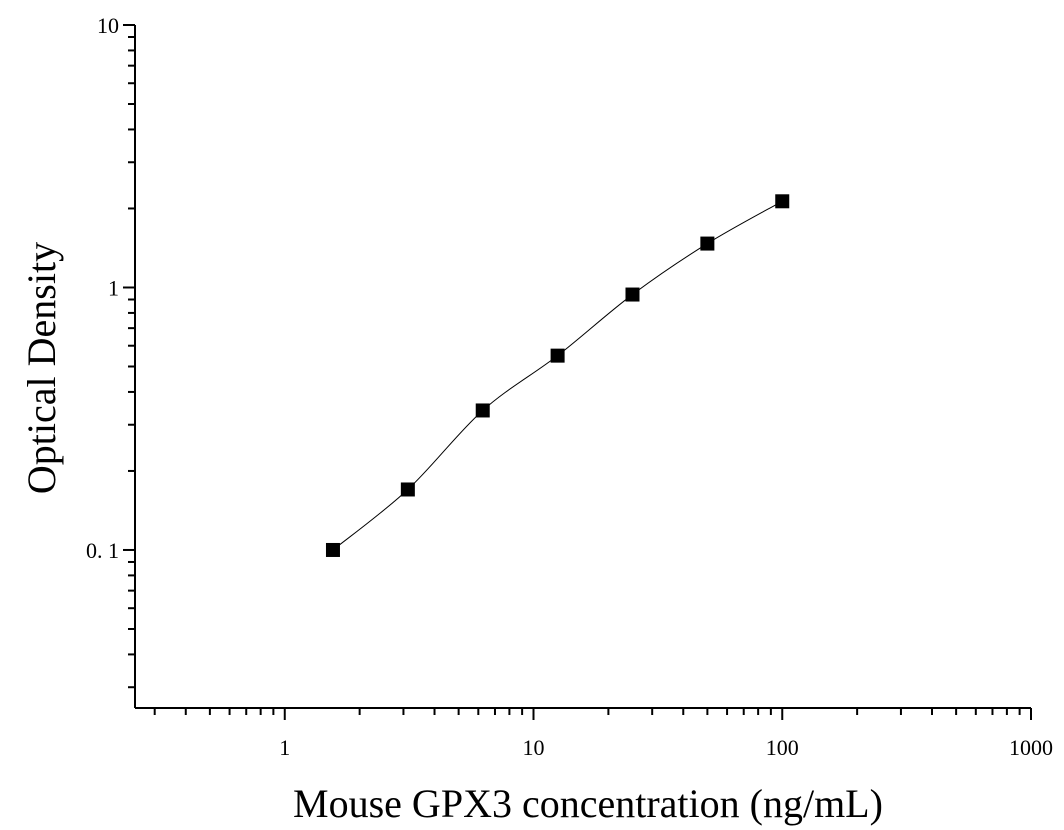 This screenshot has width=1064, height=830. Describe the element at coordinates (102, 550) in the screenshot. I see `y-tick-label: 0. 1` at that location.